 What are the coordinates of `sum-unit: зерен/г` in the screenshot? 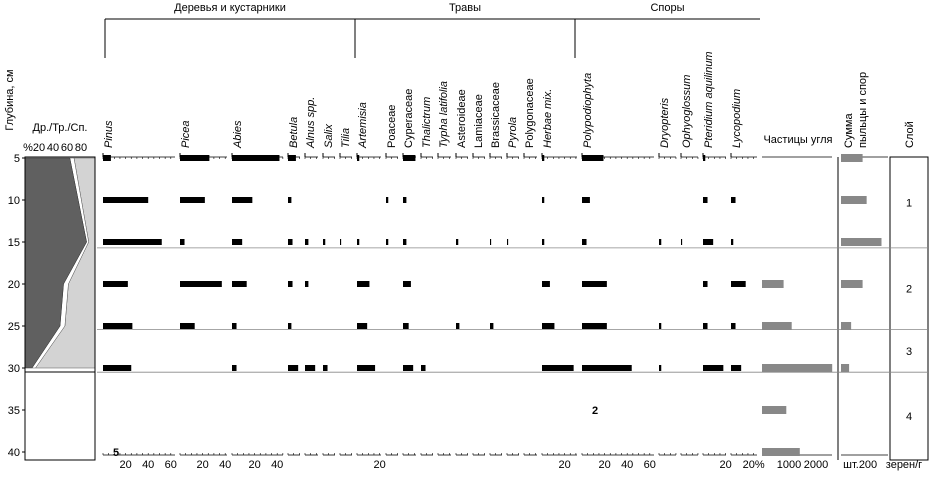 It's located at (904, 465).